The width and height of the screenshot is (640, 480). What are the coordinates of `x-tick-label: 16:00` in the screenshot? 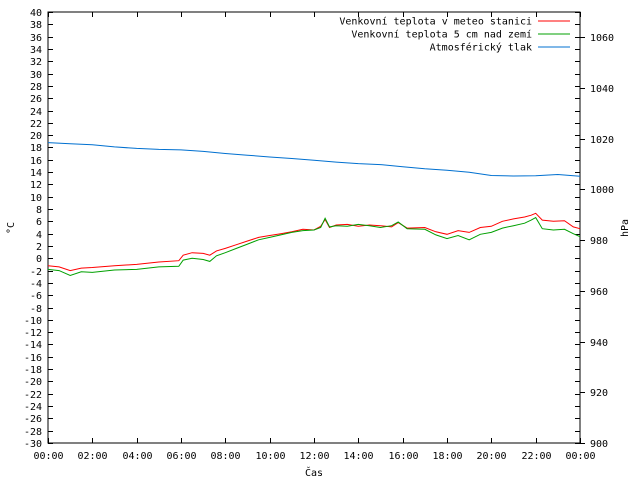 It's located at (403, 456).